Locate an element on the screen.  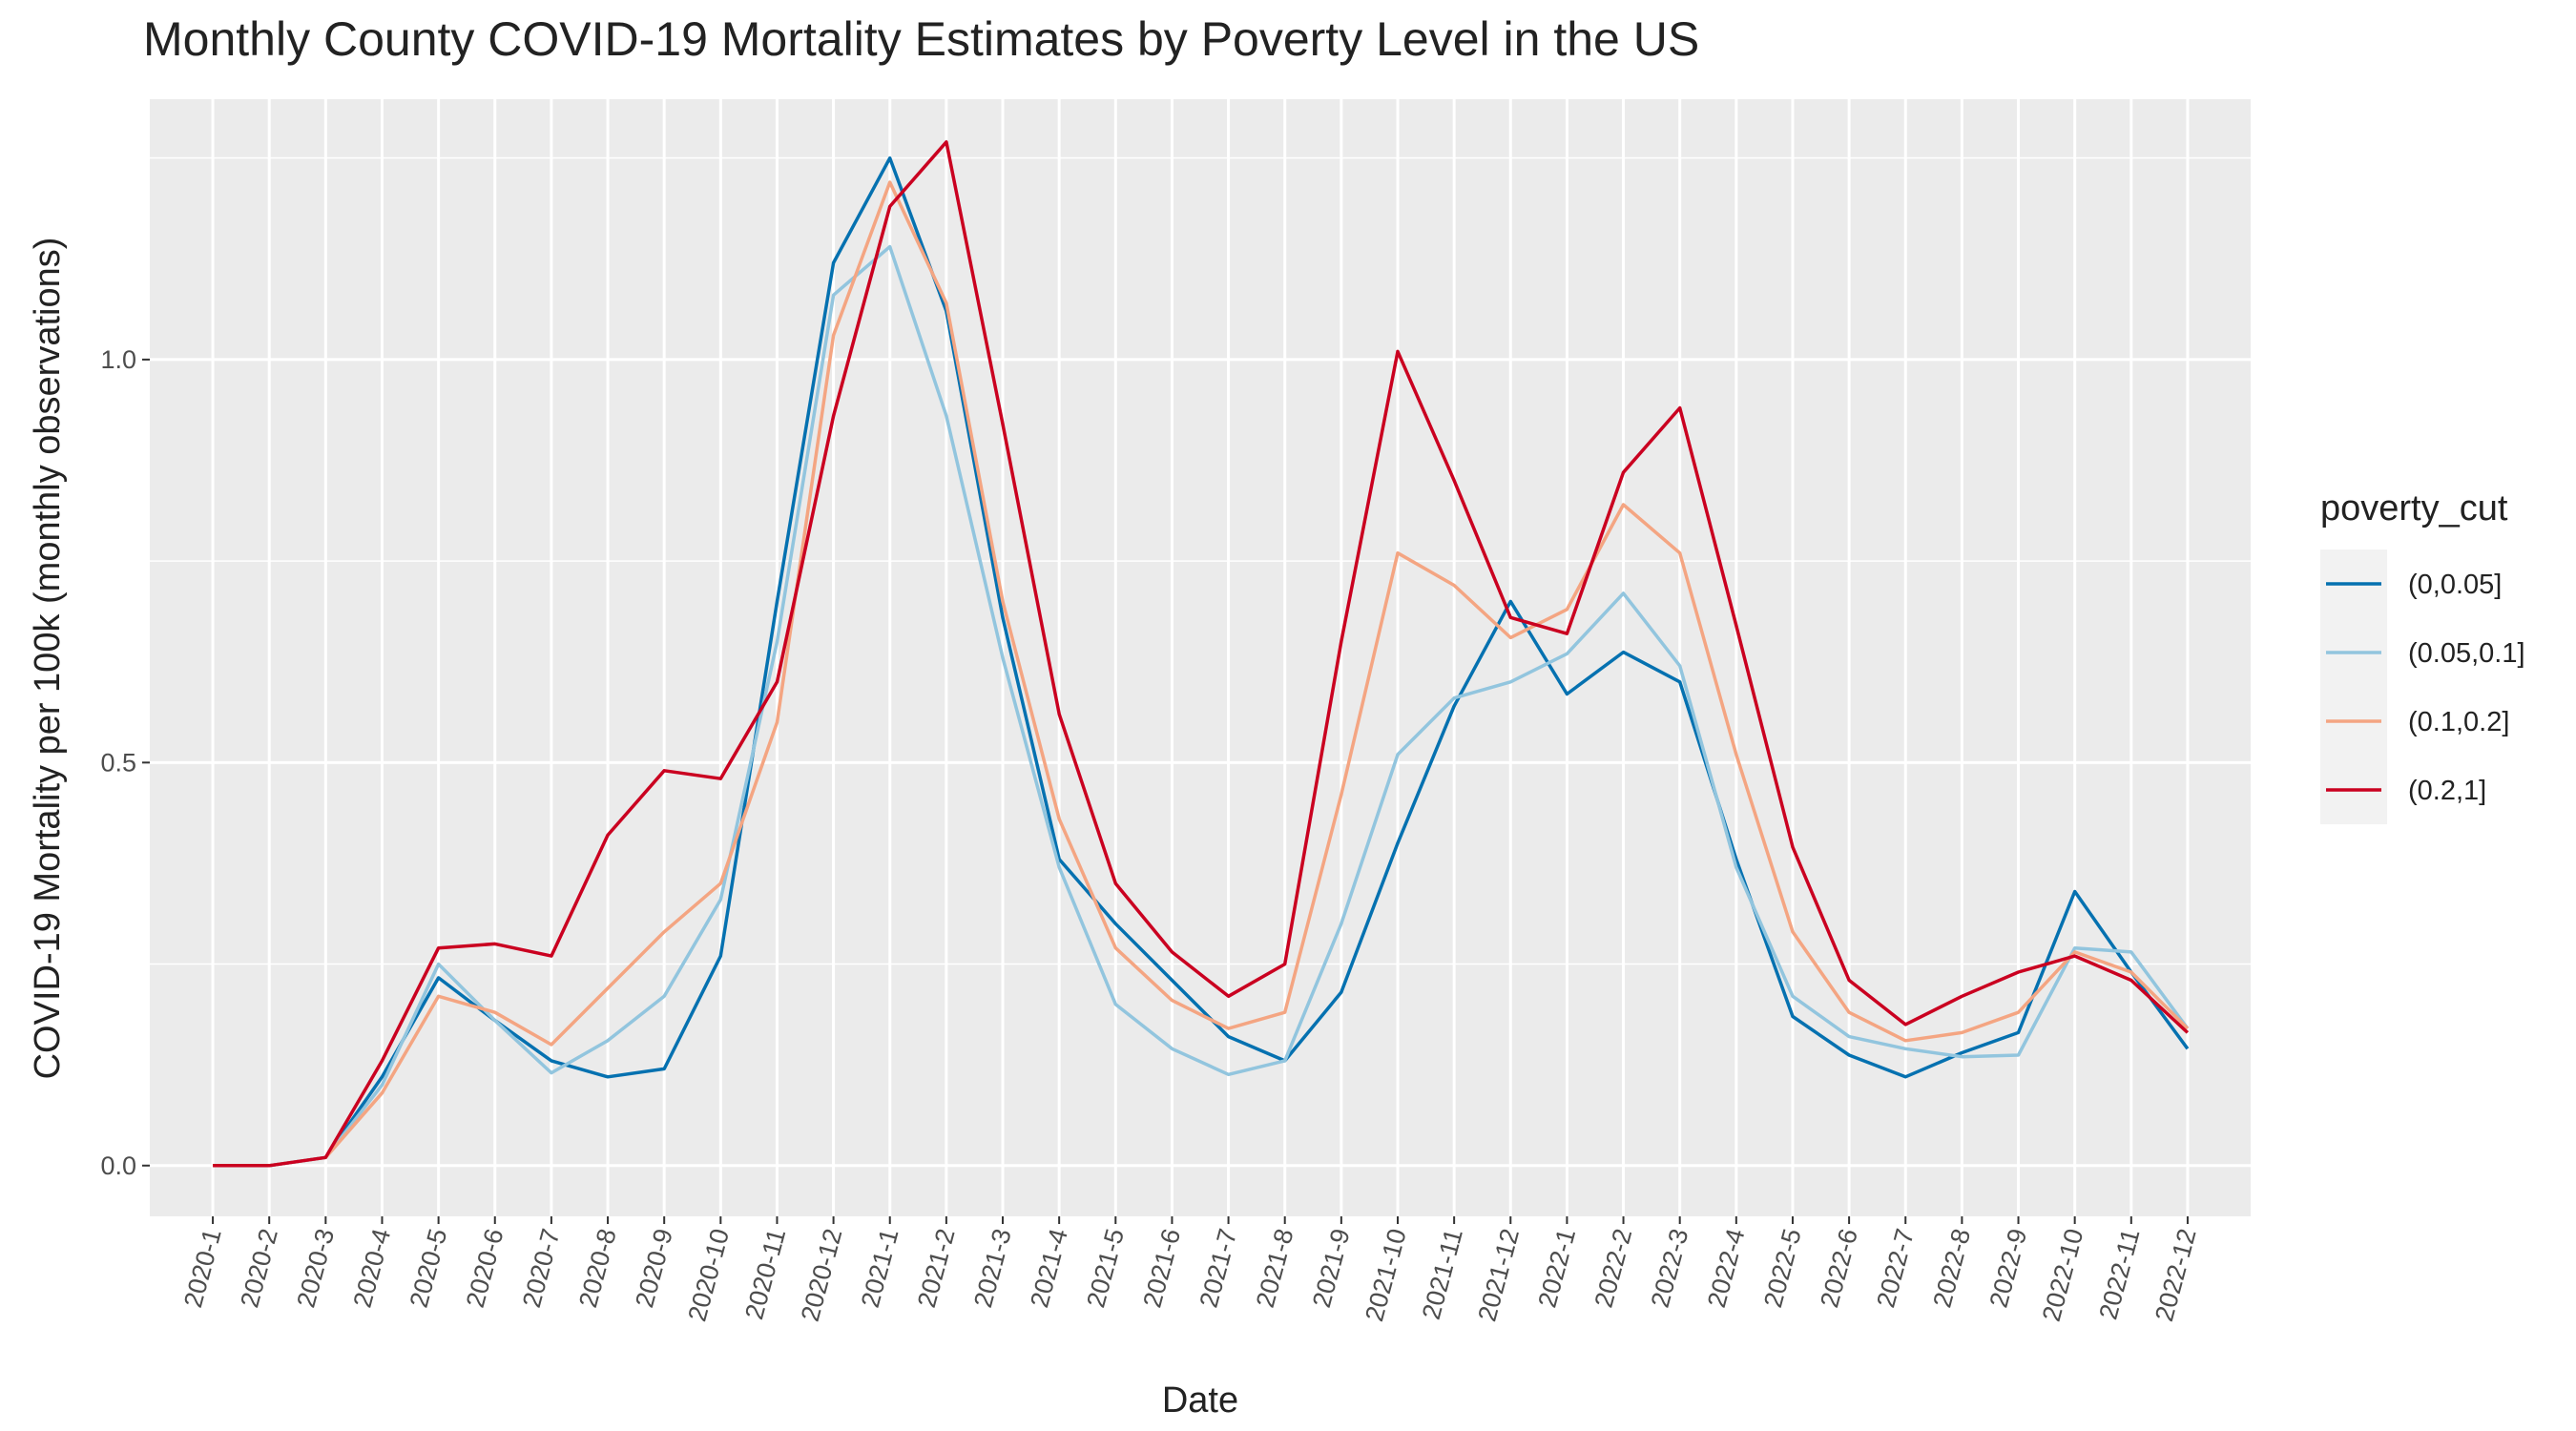
x-tick-label: 2022-11 is located at coordinates (2119, 1275).